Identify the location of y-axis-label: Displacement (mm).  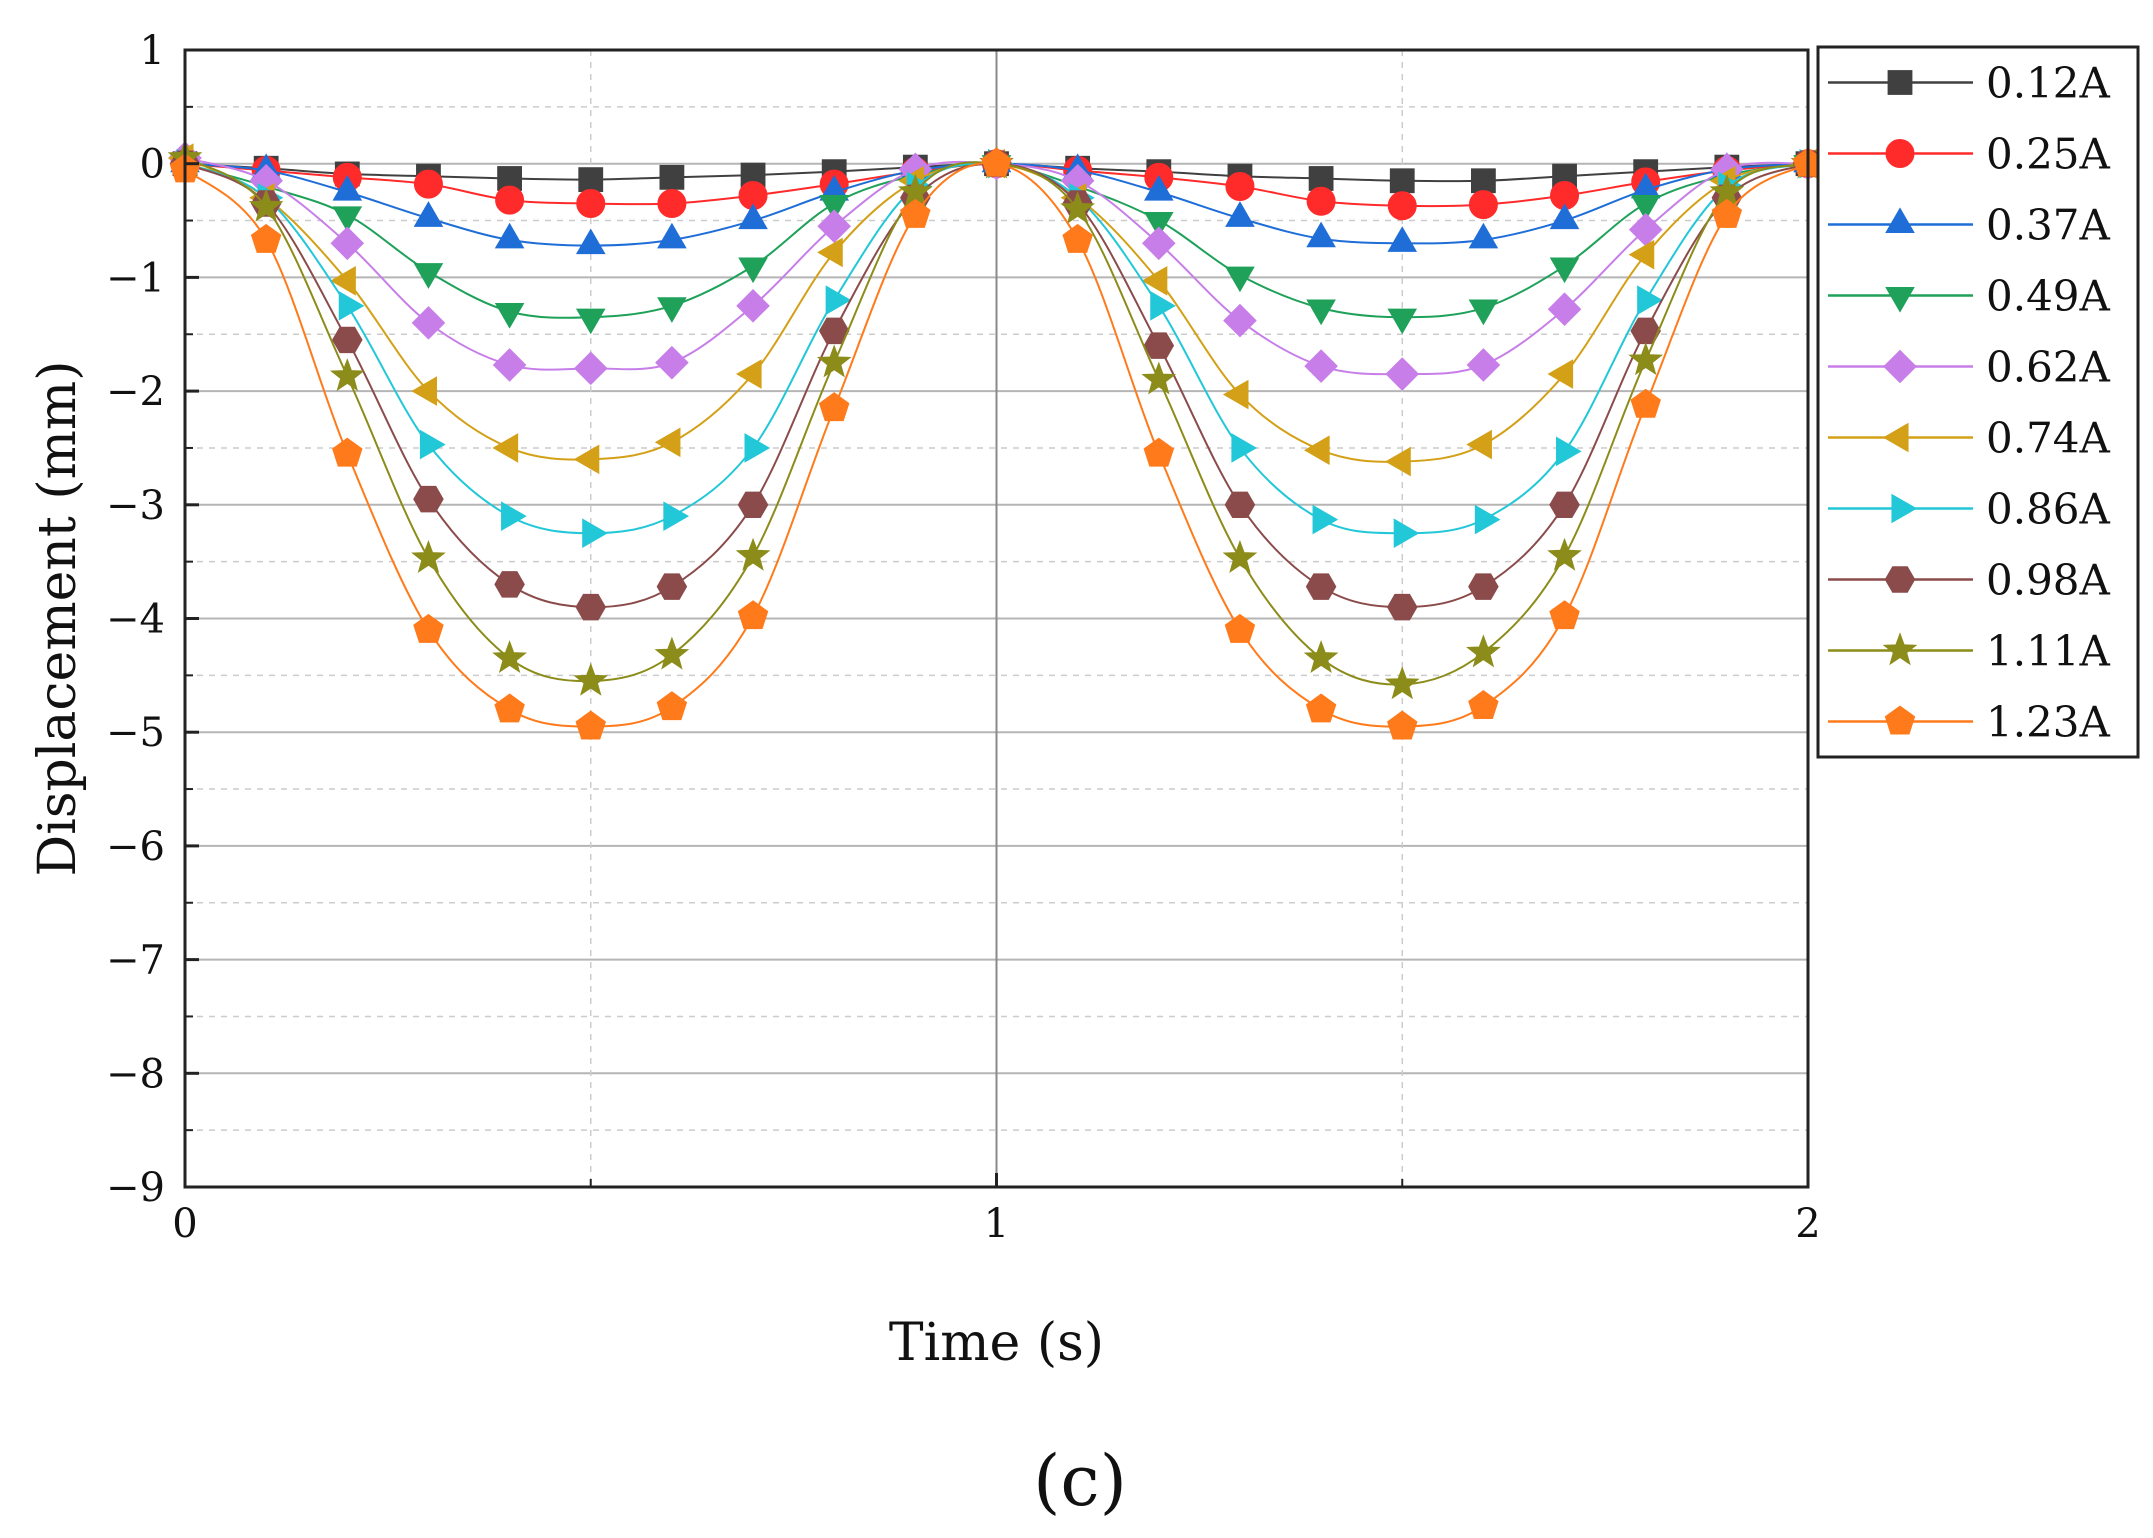
(58, 618).